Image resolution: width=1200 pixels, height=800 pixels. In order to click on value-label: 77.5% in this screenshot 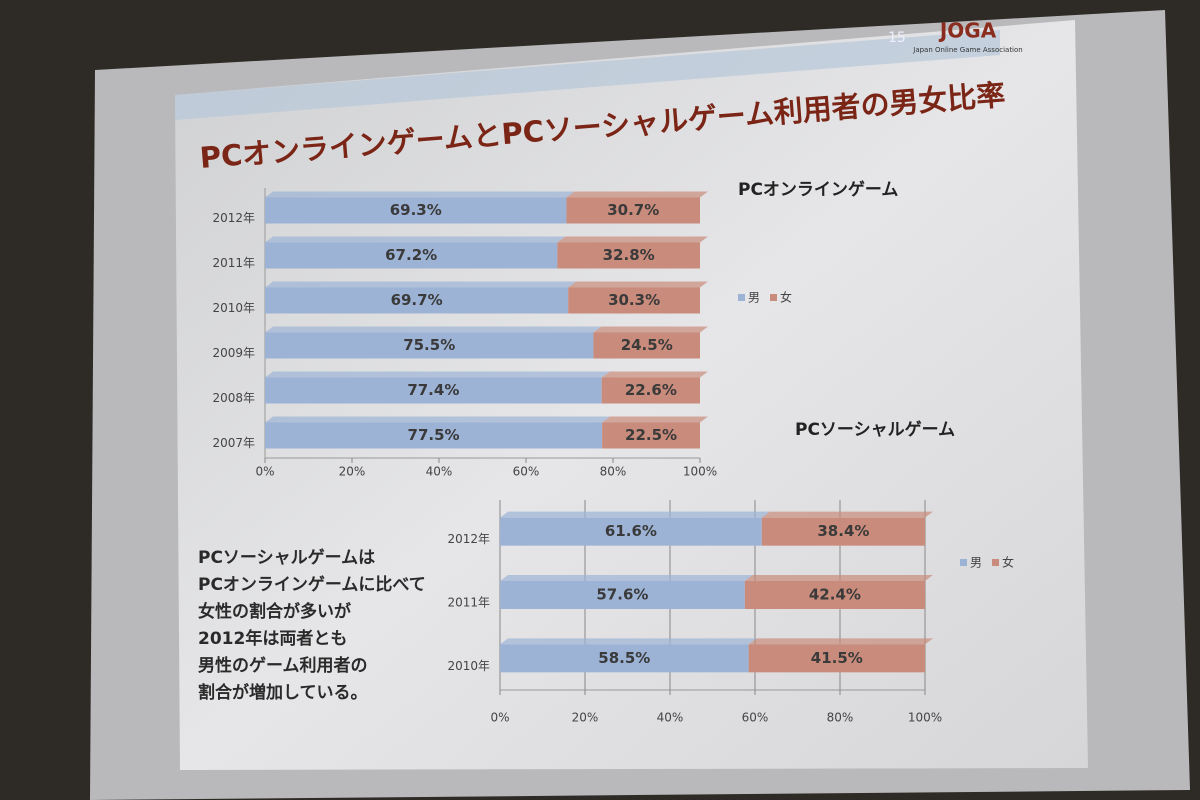, I will do `click(434, 435)`.